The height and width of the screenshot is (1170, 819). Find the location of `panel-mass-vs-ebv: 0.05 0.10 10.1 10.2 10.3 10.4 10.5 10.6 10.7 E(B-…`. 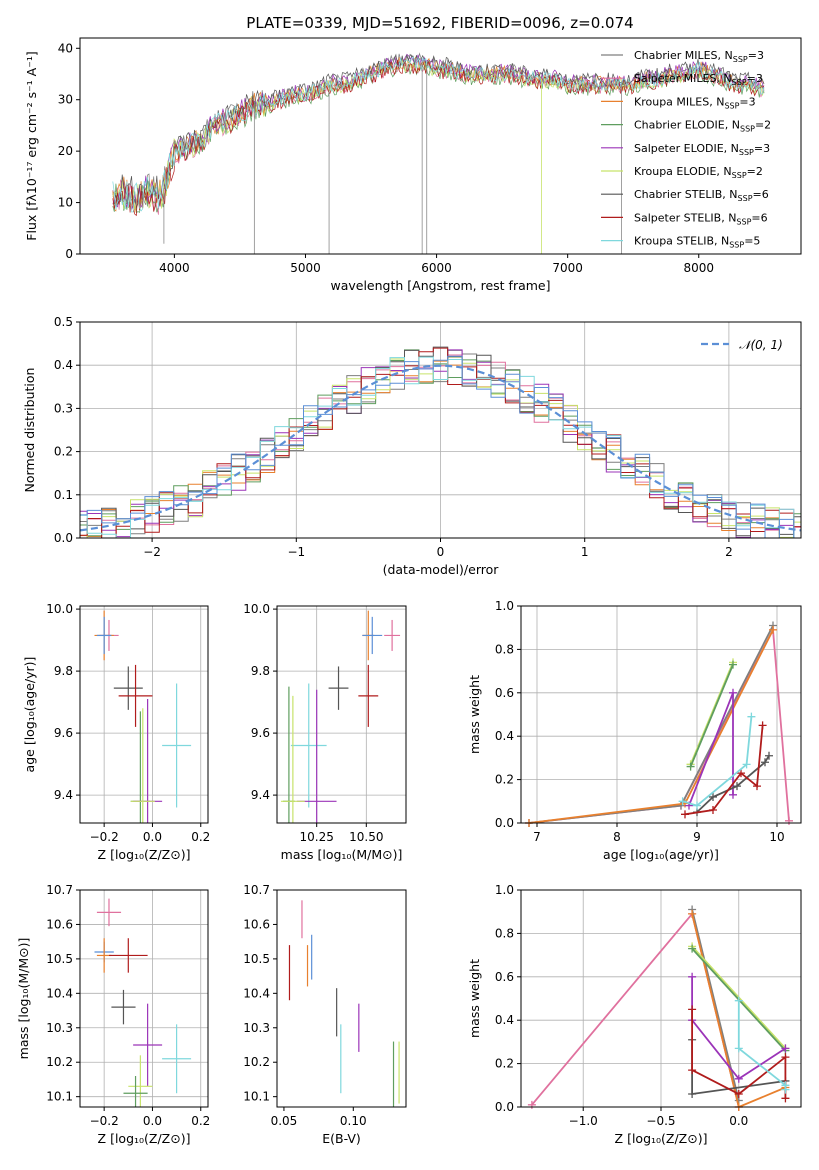

panel-mass-vs-ebv: 0.05 0.10 10.1 10.2 10.3 10.4 10.5 10.6 10.7 E(B-… is located at coordinates (325, 1014).